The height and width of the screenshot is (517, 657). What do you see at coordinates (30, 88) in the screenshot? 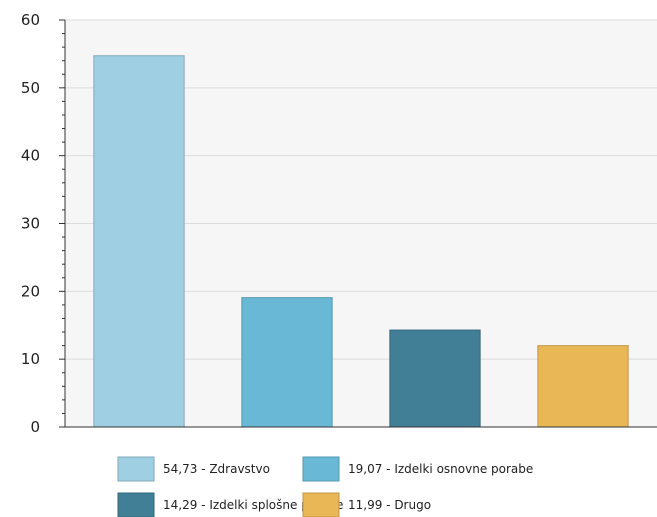
I see `y-tick-label: 50` at bounding box center [30, 88].